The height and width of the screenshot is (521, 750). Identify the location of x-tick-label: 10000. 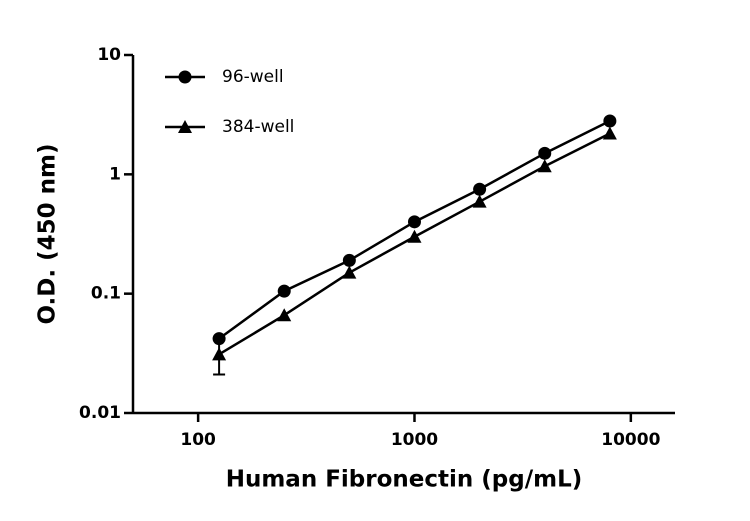
(630, 440).